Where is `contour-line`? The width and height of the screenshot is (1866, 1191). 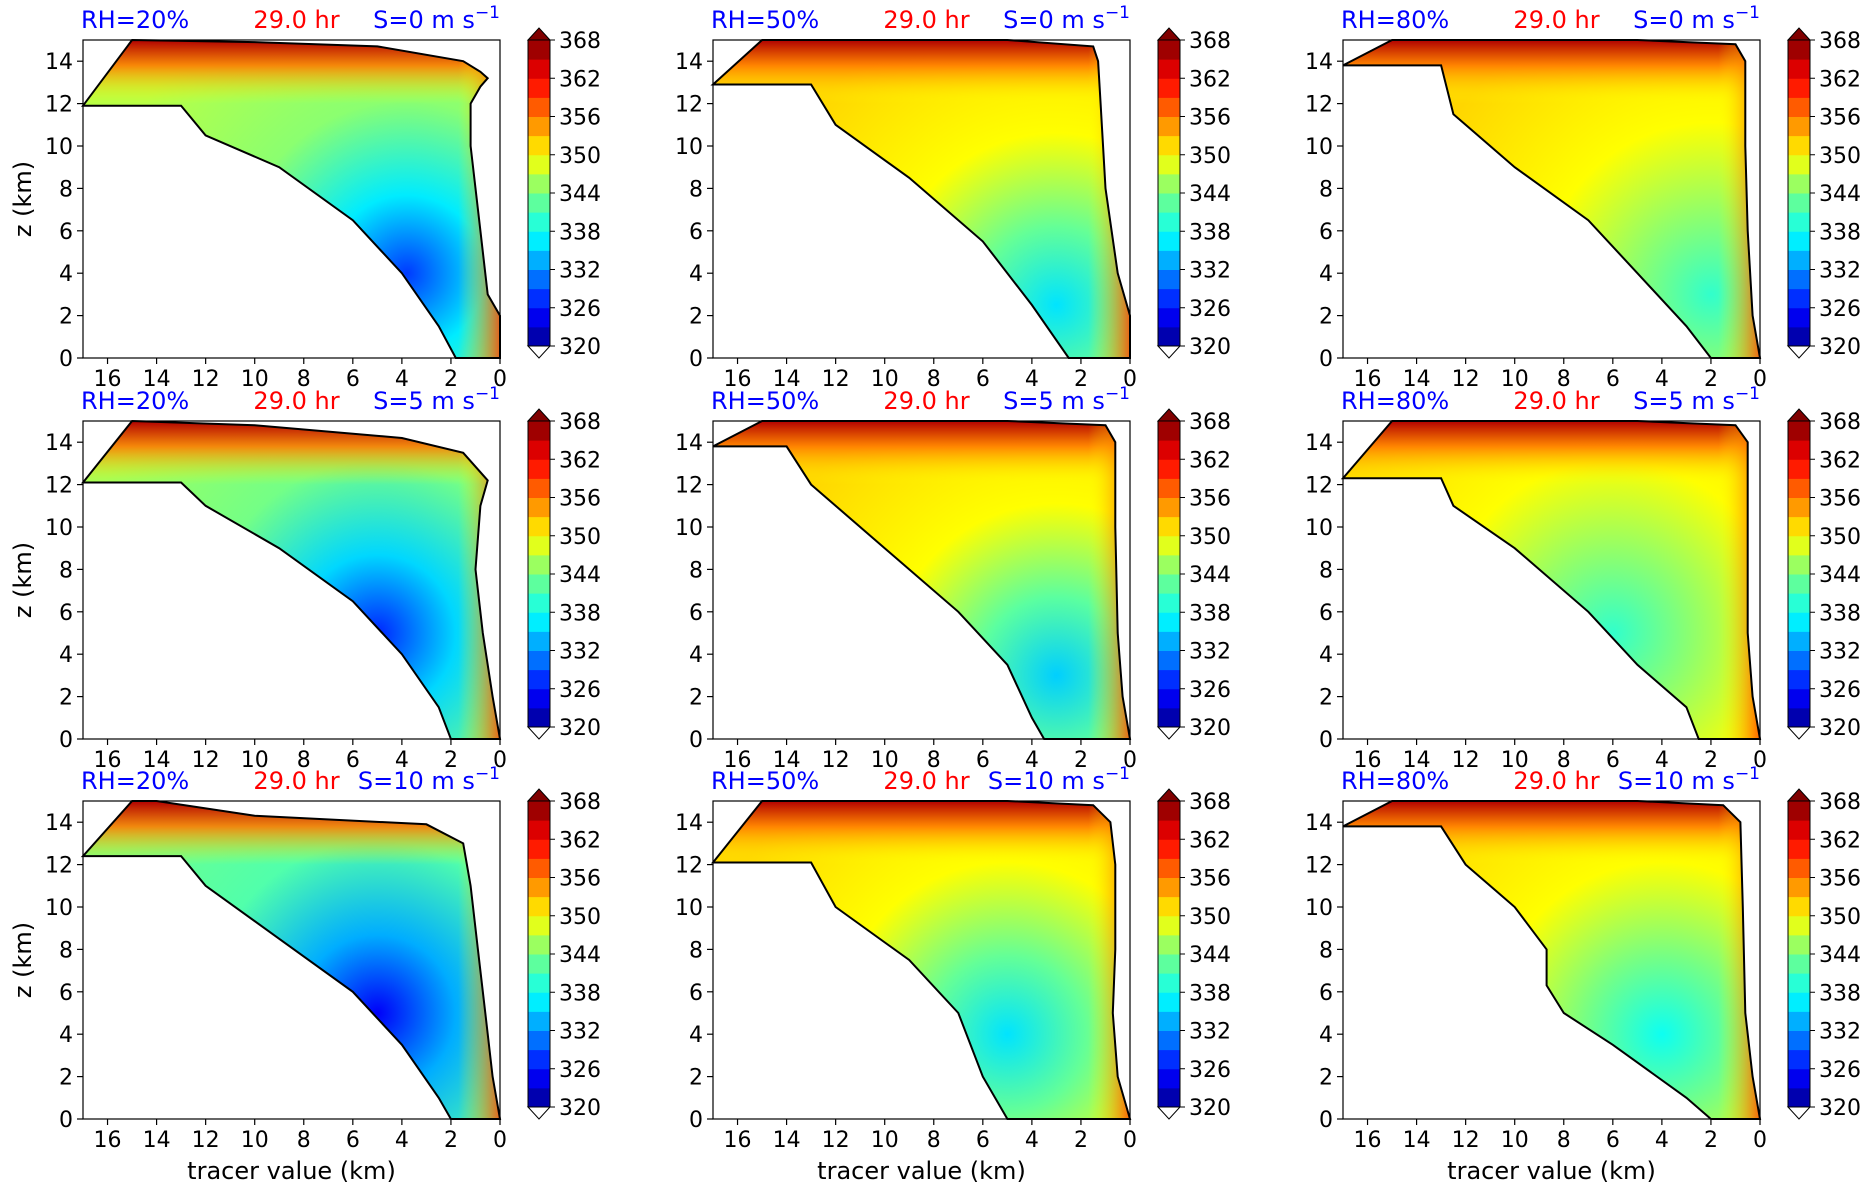
contour-line is located at coordinates (291, 960).